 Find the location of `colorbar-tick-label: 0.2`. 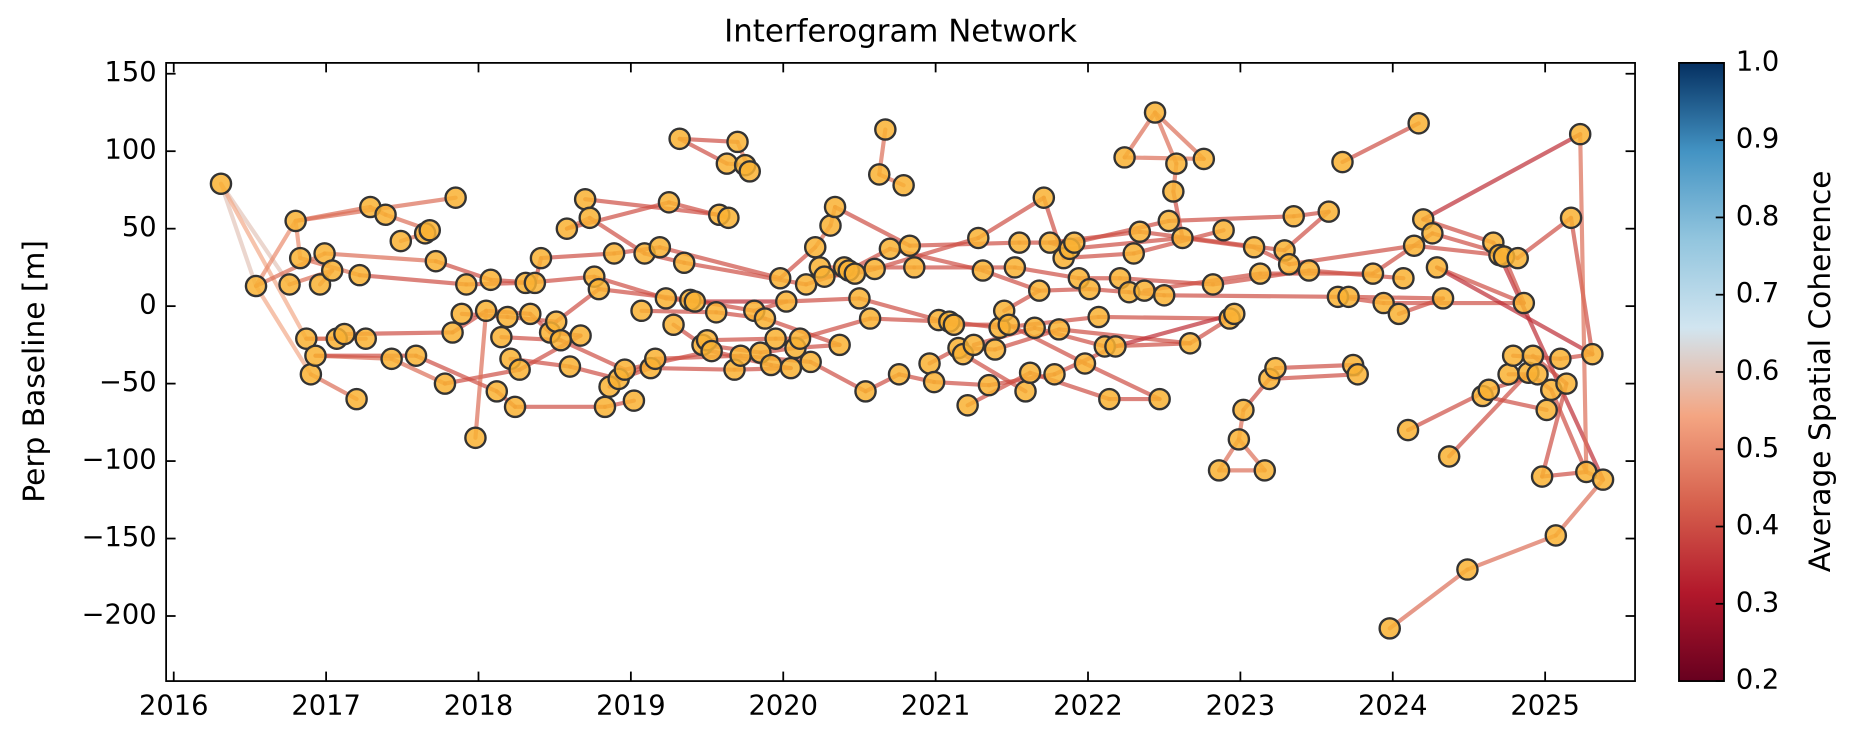

colorbar-tick-label: 0.2 is located at coordinates (1757, 680).